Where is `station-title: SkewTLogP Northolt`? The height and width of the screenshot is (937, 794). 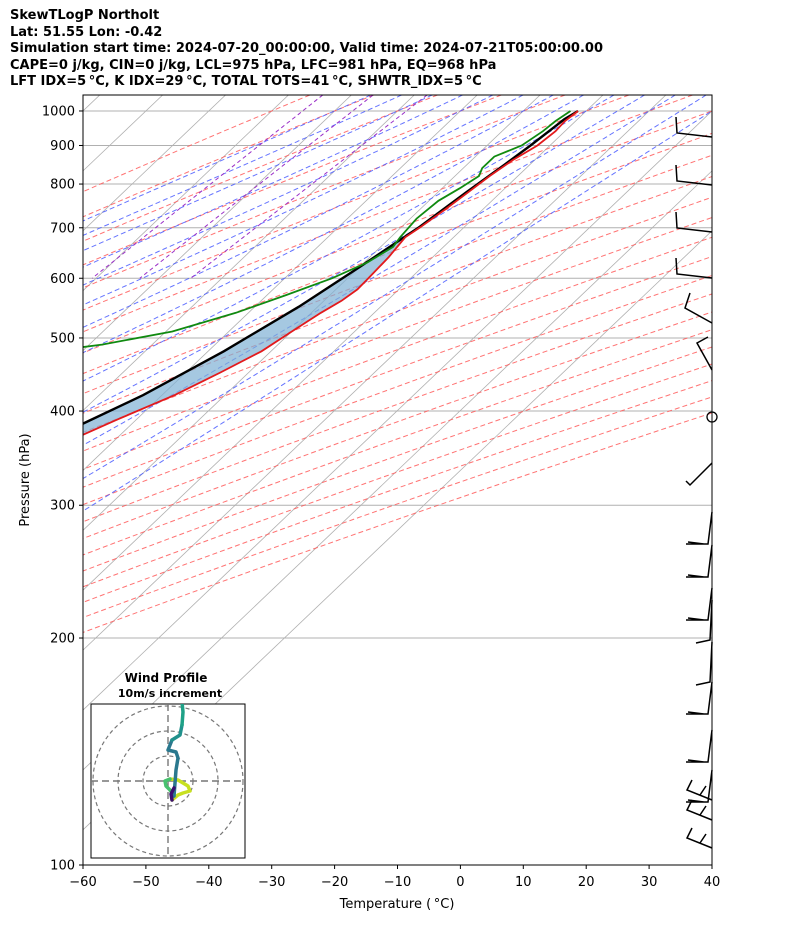 station-title: SkewTLogP Northolt is located at coordinates (85, 15).